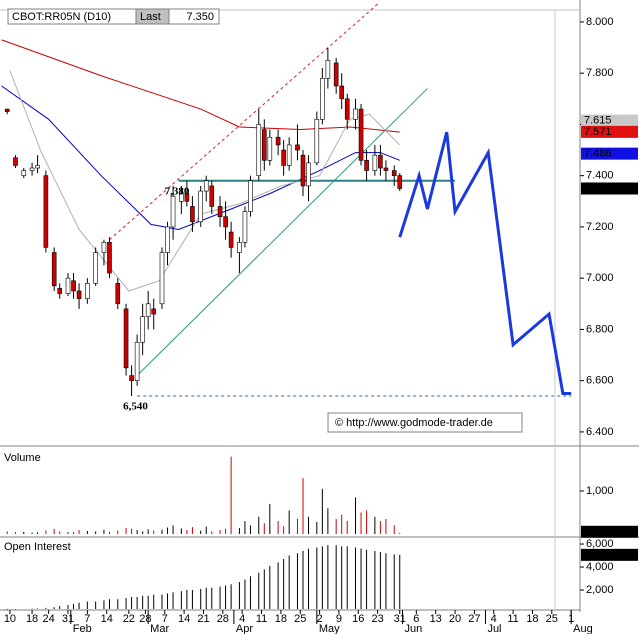 This screenshot has width=639, height=634. I want to click on oi-title: Open Interest, so click(37, 547).